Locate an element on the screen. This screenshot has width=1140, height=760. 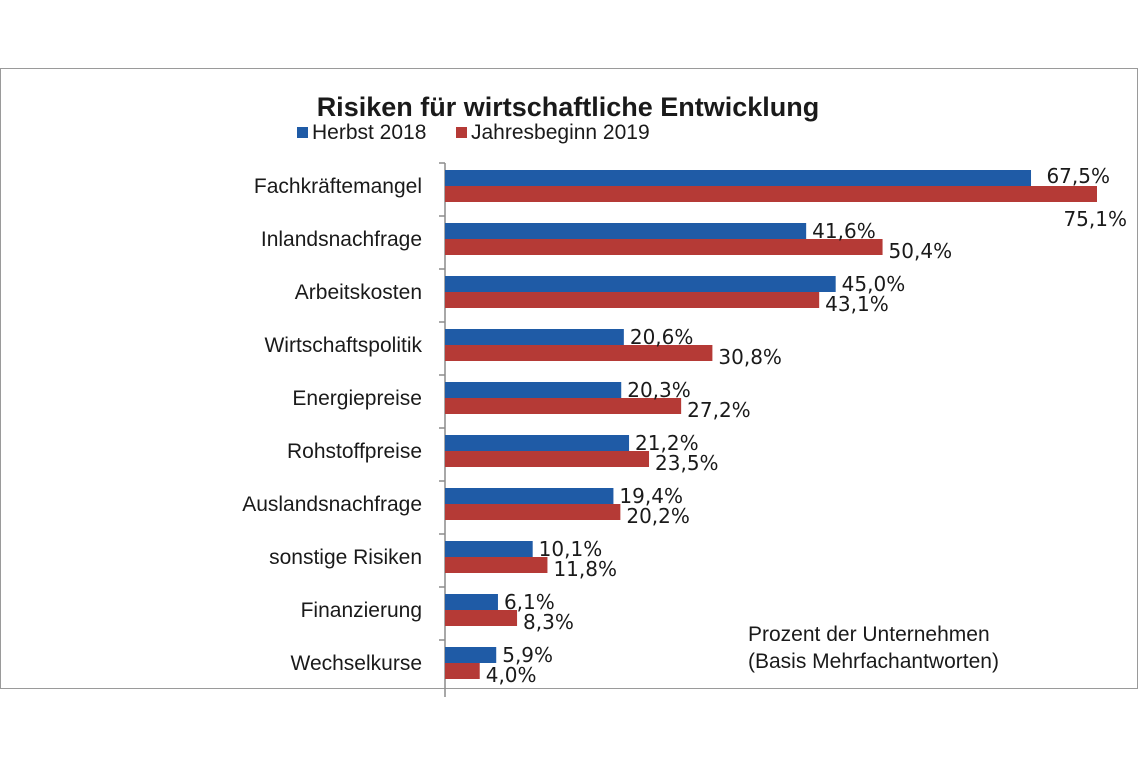
legend-swatch-herbst-2018 is located at coordinates (302, 132).